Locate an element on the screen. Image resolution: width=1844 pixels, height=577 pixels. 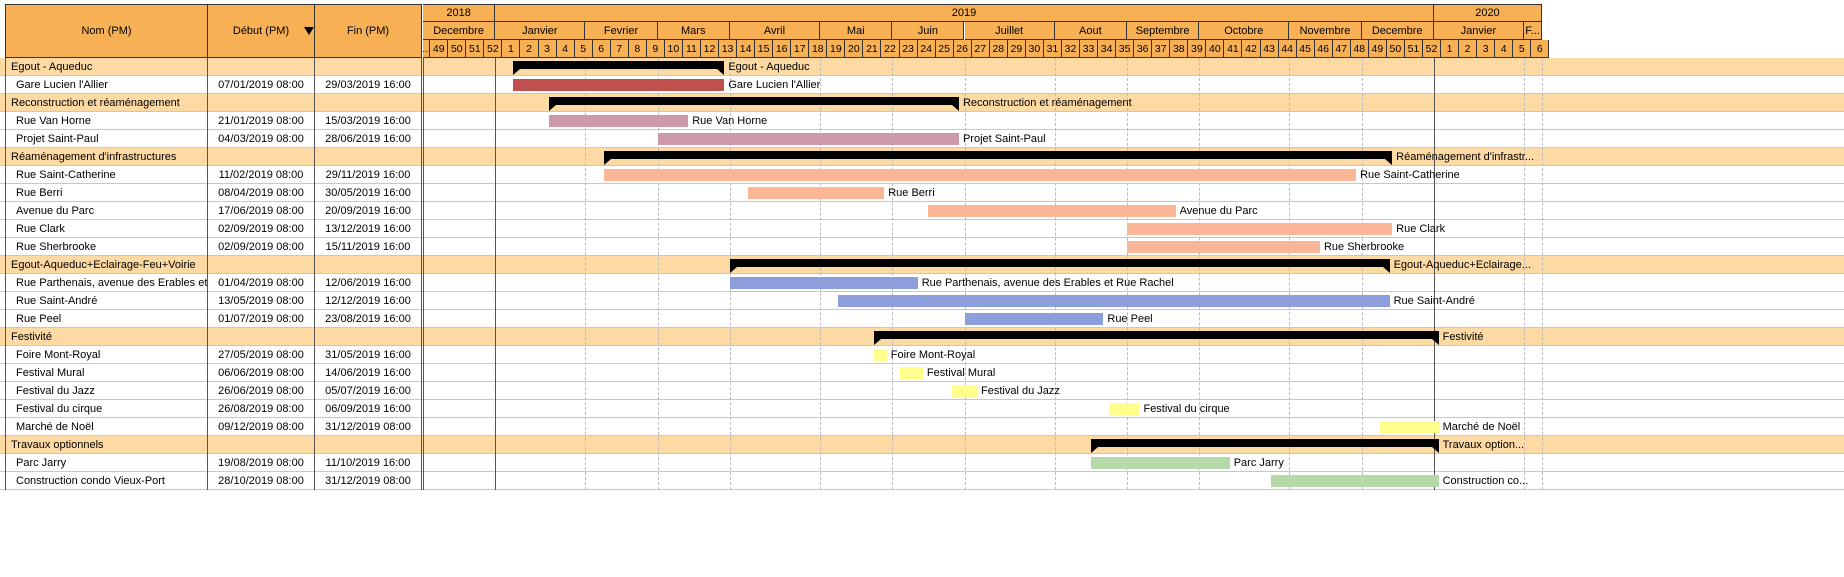
month-header: Septembre is located at coordinates (1163, 31).